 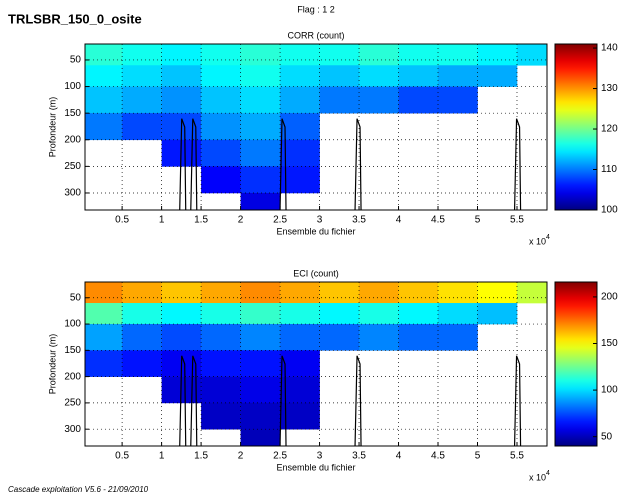 I want to click on x-tick-label: 5.5, so click(x=517, y=456).